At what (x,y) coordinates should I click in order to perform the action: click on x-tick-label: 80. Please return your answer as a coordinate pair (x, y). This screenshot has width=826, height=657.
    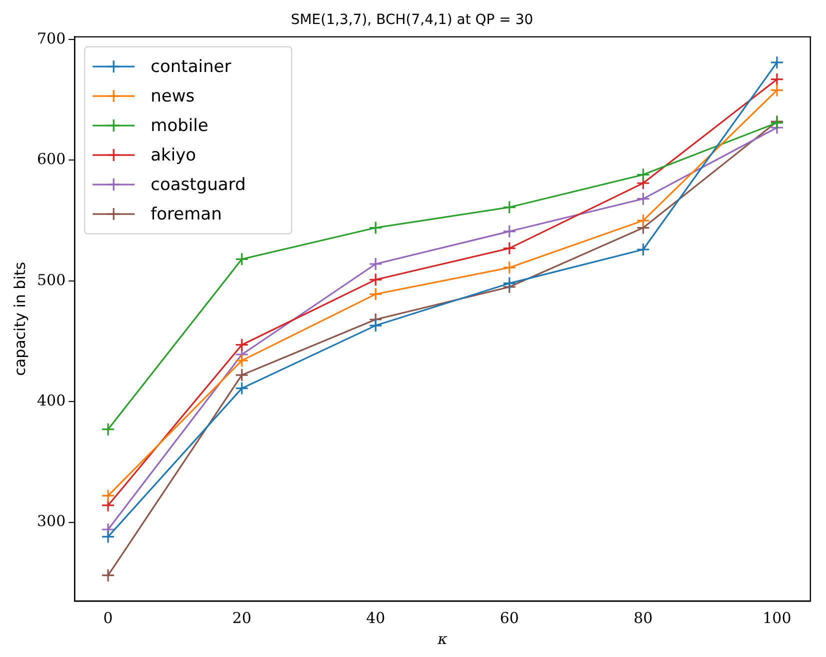
    Looking at the image, I should click on (643, 617).